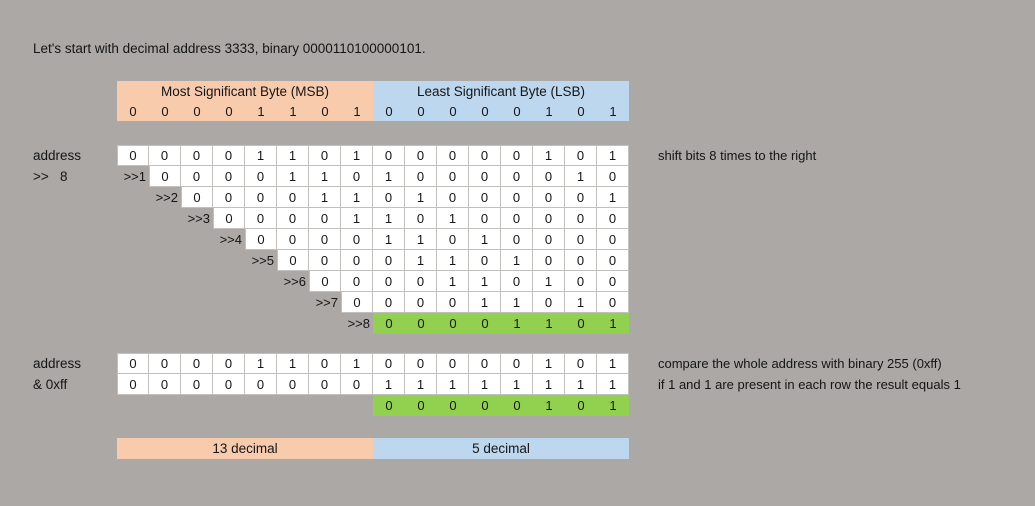 The height and width of the screenshot is (506, 1035). What do you see at coordinates (326, 302) in the screenshot?
I see `shift-label: >>7` at bounding box center [326, 302].